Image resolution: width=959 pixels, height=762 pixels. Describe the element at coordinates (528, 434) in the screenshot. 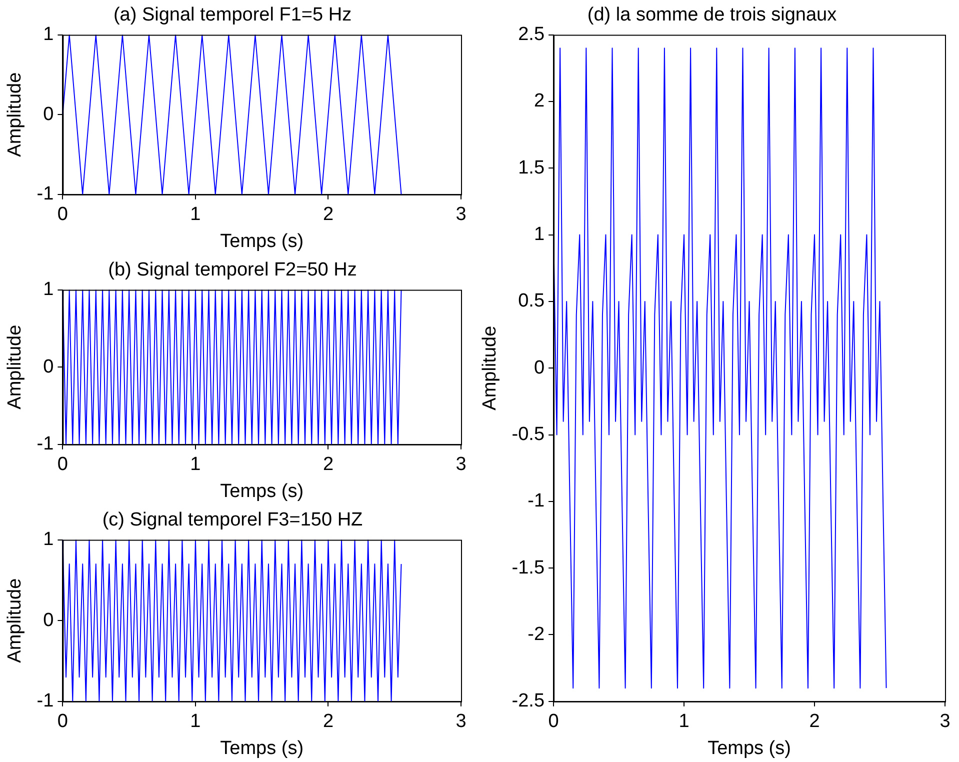

I see `y-tick-label: -0.5` at that location.